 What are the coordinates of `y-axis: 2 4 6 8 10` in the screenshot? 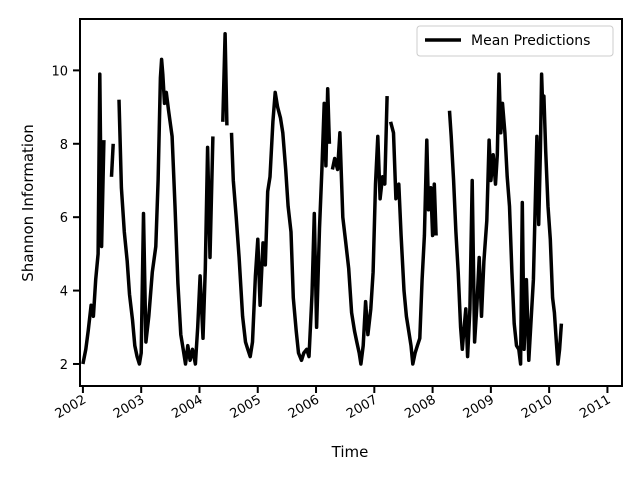 It's located at (65, 218).